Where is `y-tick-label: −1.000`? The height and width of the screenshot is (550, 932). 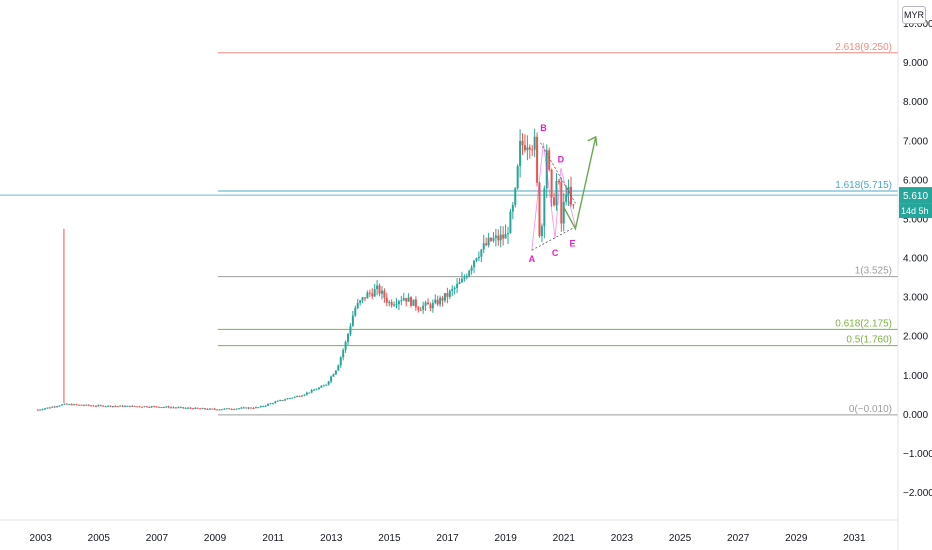
y-tick-label: −1.000 is located at coordinates (917, 454).